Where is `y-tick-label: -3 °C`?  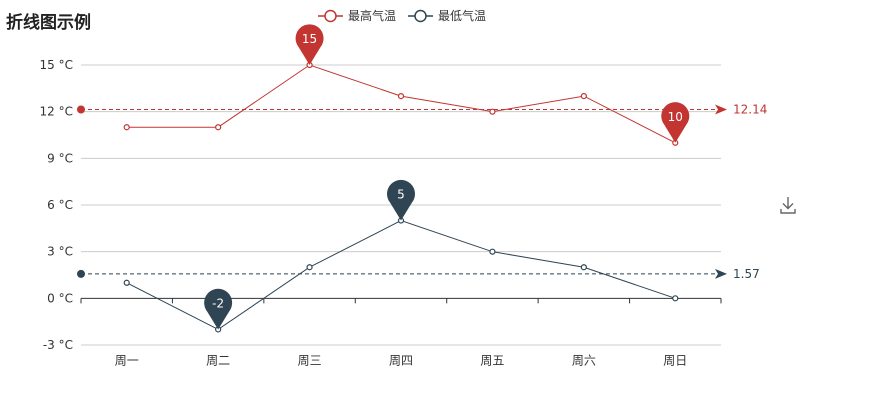 y-tick-label: -3 °C is located at coordinates (58, 345).